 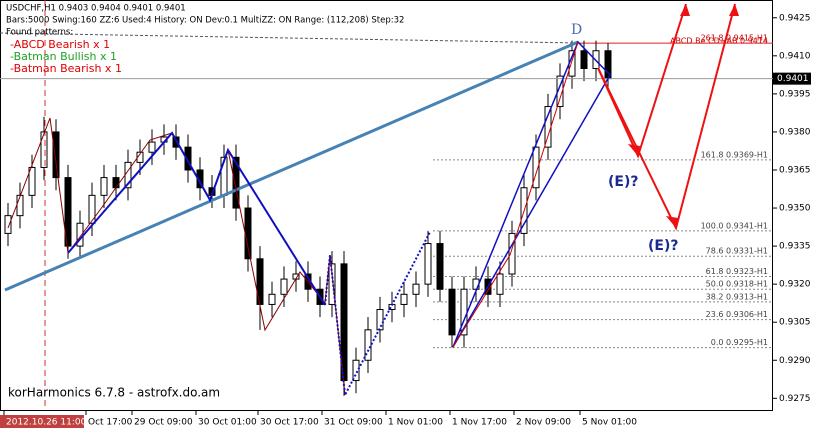 What do you see at coordinates (289, 423) in the screenshot?
I see `x-tick-label: 30 Oct 17:00` at bounding box center [289, 423].